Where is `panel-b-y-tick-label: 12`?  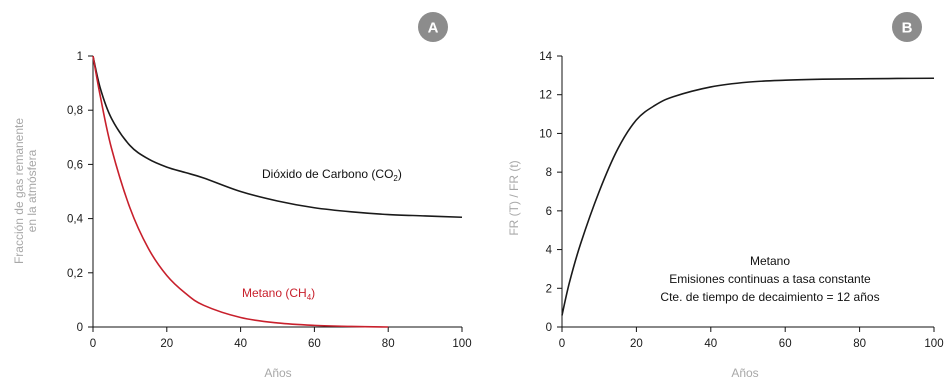 panel-b-y-tick-label: 12 is located at coordinates (545, 96).